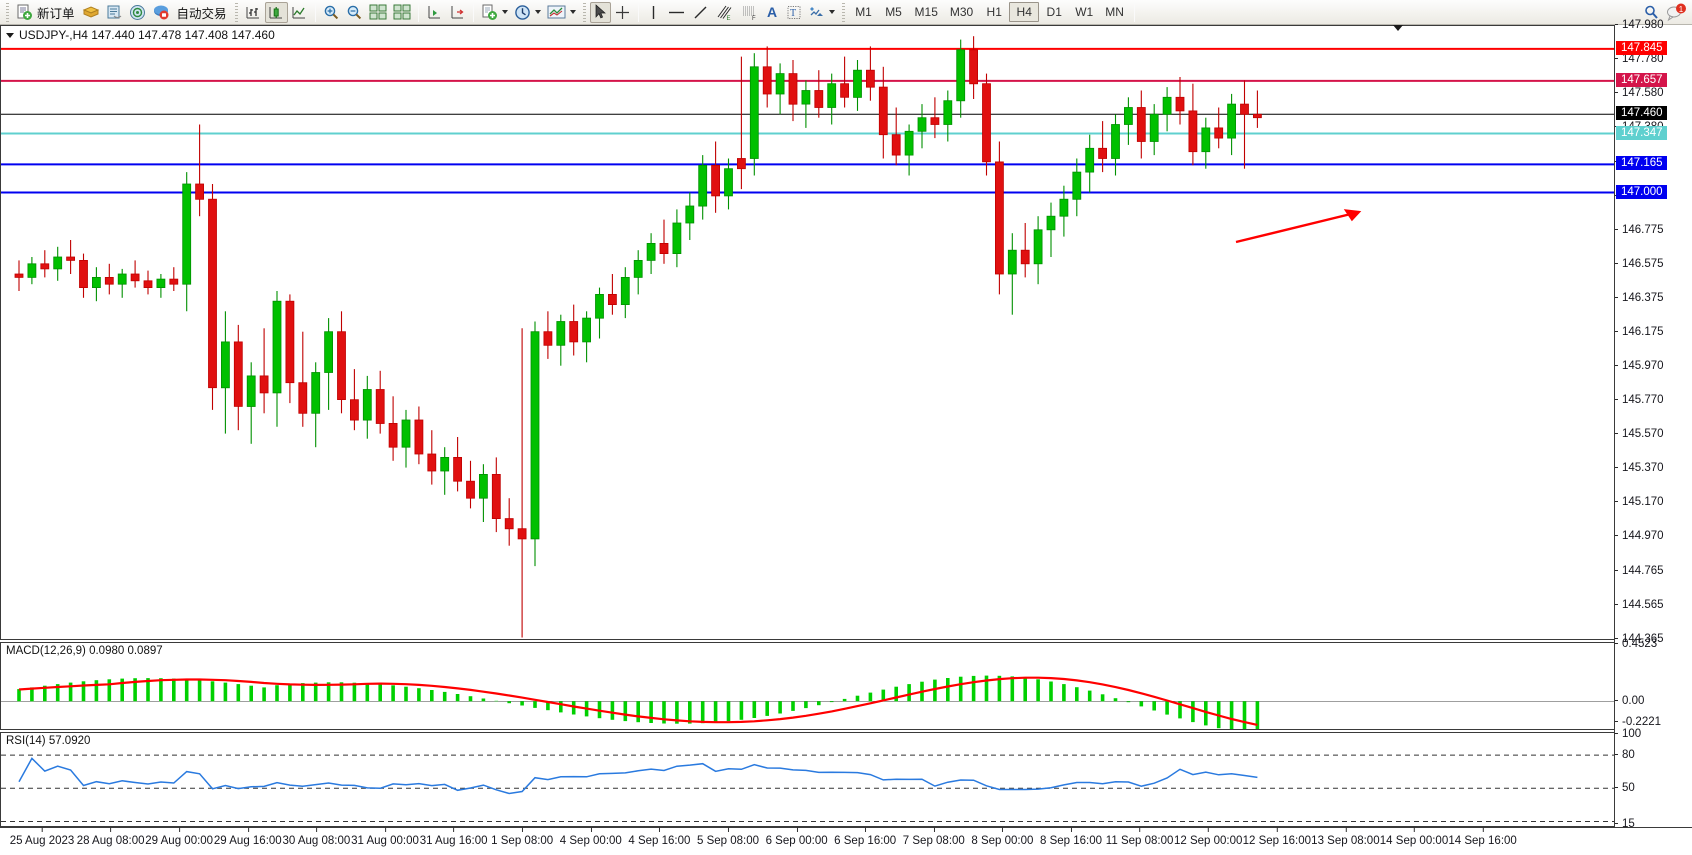 The width and height of the screenshot is (1692, 855). I want to click on time-tick: 13 Sep 08:00, so click(1345, 837).